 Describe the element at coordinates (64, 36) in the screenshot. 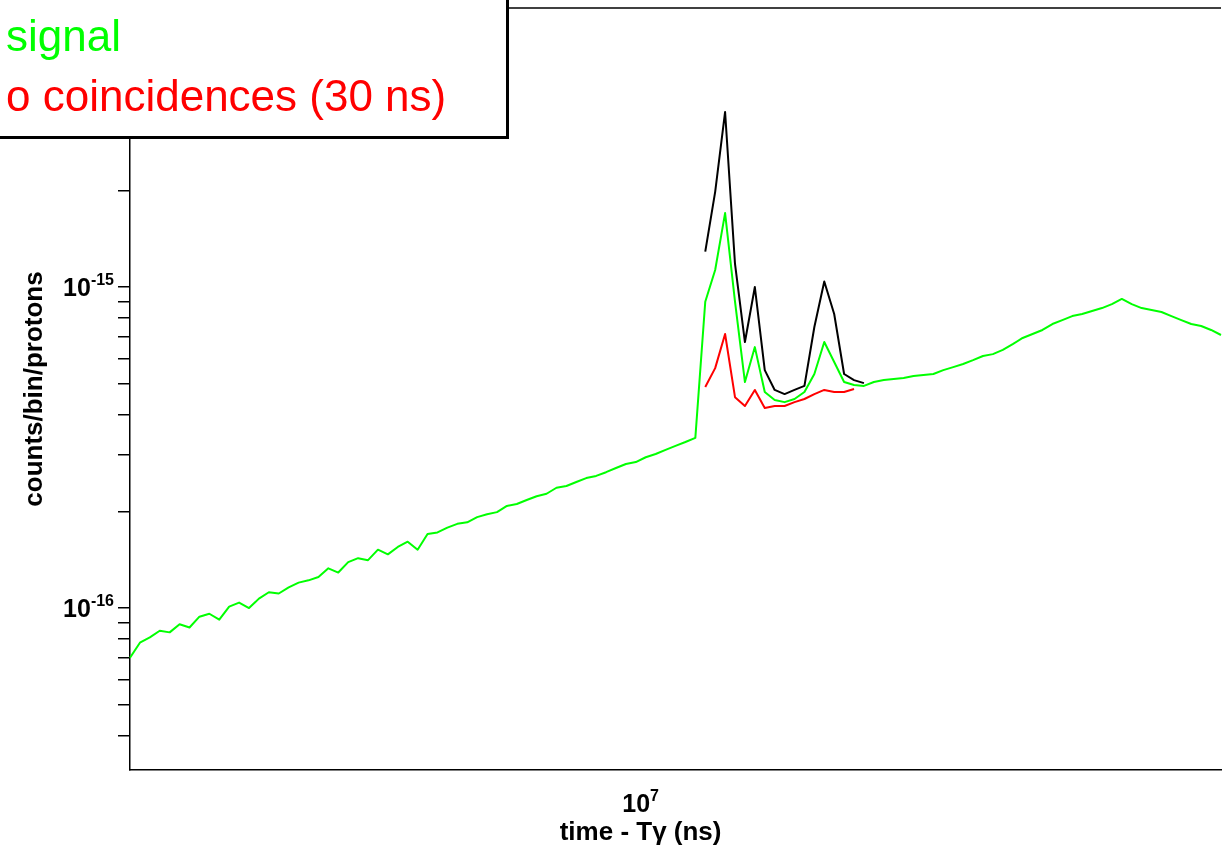

I see `text: signal` at that location.